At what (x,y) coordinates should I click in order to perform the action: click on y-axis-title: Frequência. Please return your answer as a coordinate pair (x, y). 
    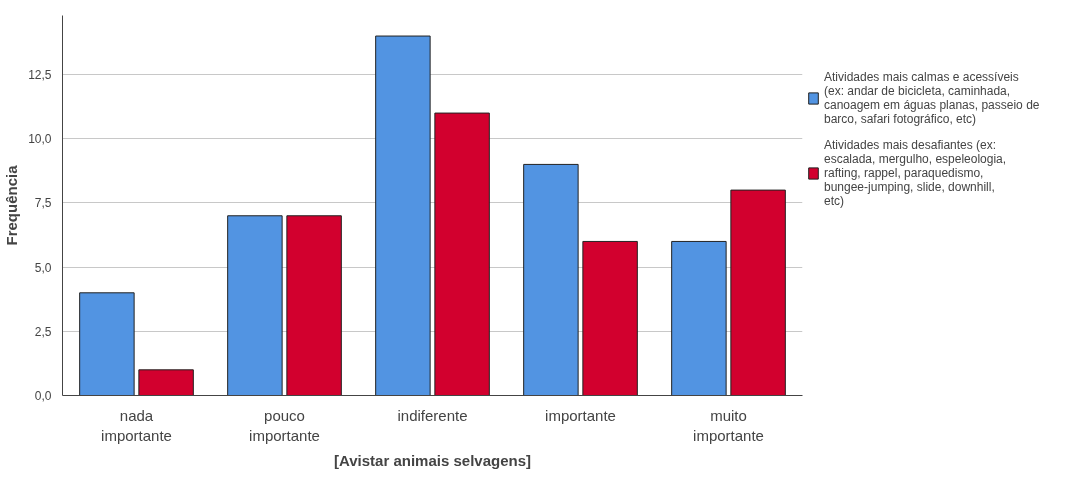
    Looking at the image, I should click on (12, 205).